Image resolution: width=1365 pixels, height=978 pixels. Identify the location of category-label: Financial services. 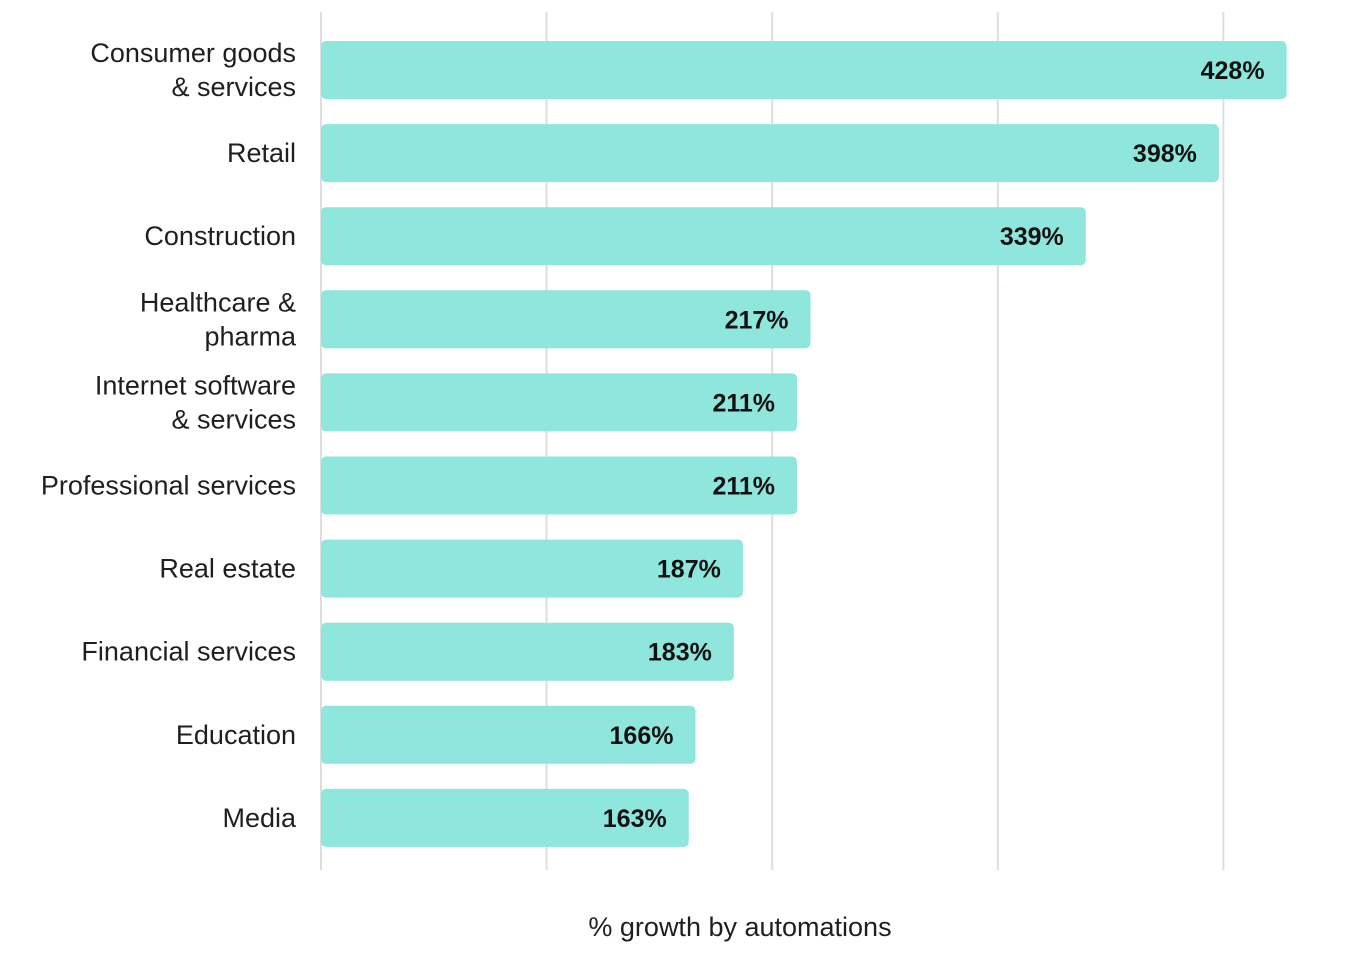
(188, 652).